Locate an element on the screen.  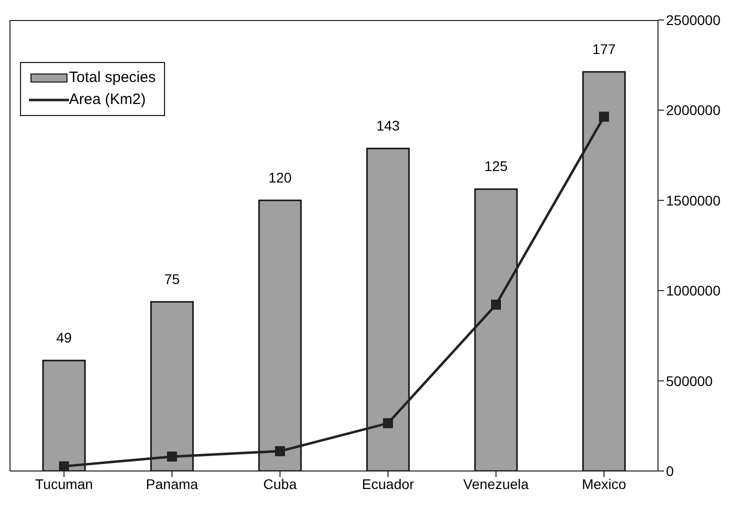
data-label: 177 is located at coordinates (604, 48).